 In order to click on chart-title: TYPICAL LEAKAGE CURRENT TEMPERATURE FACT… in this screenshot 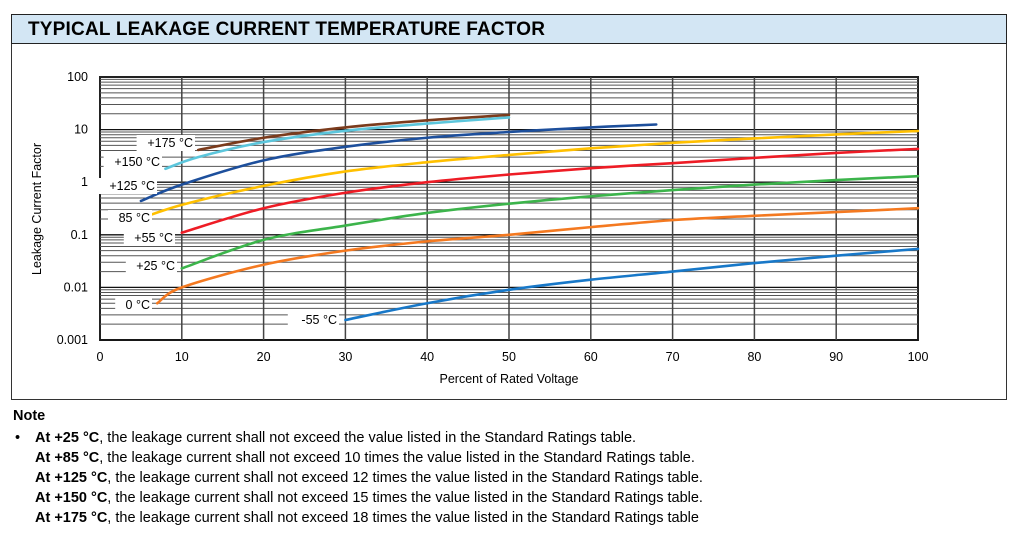, I will do `click(287, 29)`.